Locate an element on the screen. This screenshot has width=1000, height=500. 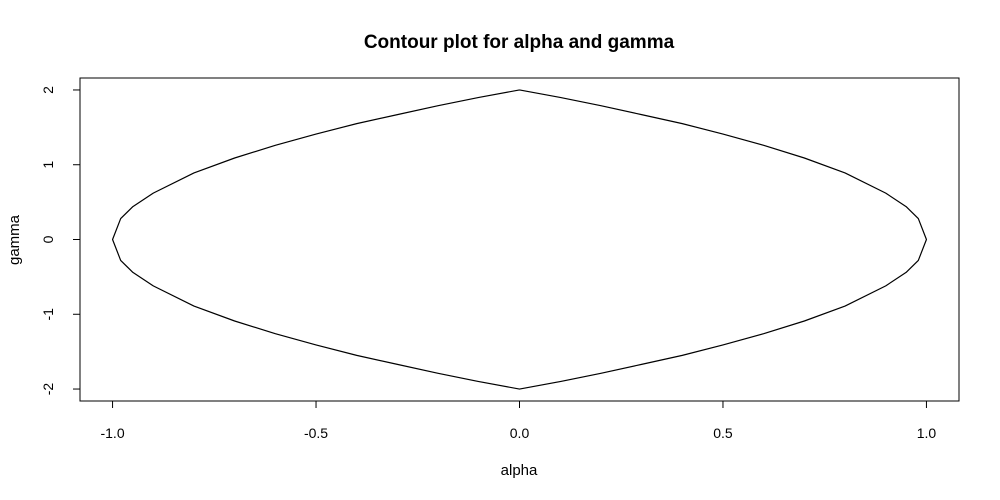
x-tick-label: 1.0 is located at coordinates (927, 433).